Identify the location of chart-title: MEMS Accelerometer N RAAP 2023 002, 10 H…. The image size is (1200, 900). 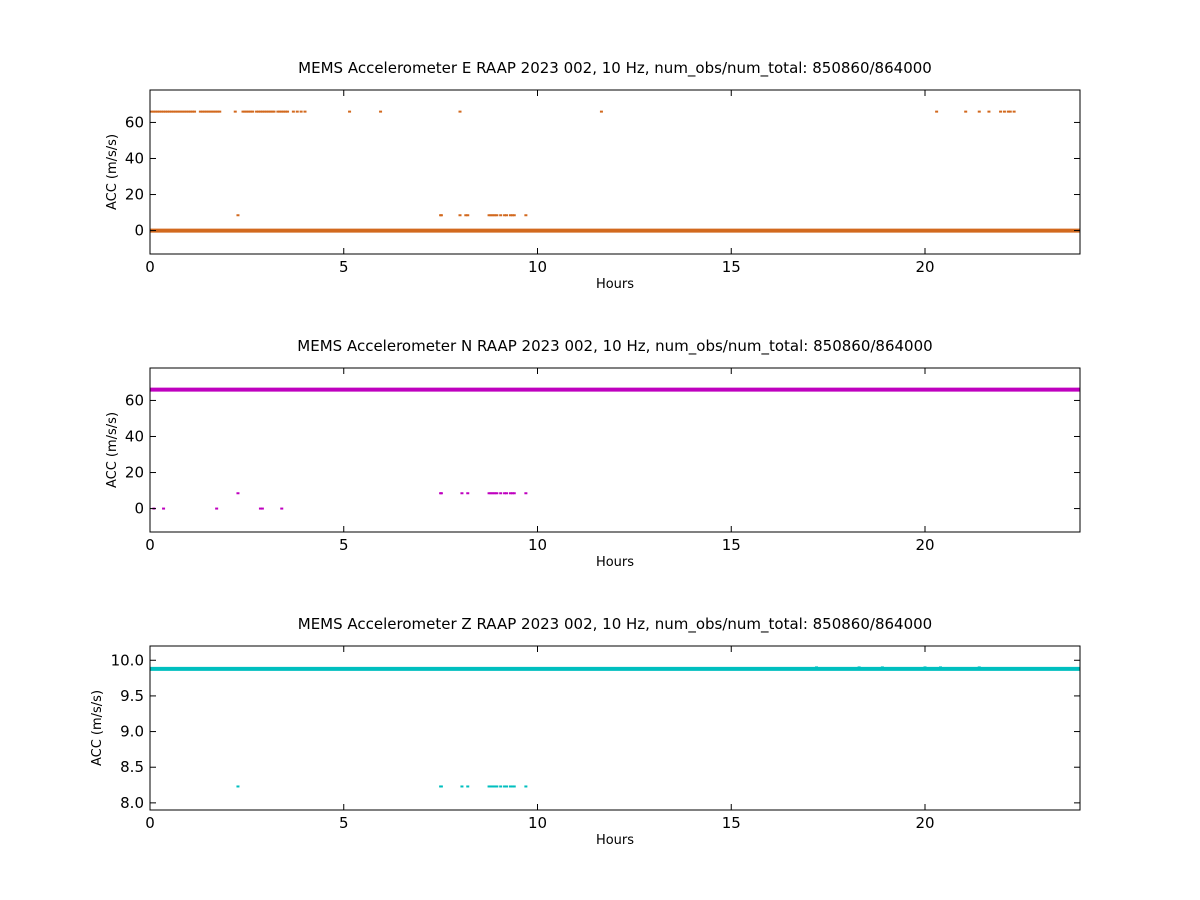
(614, 346).